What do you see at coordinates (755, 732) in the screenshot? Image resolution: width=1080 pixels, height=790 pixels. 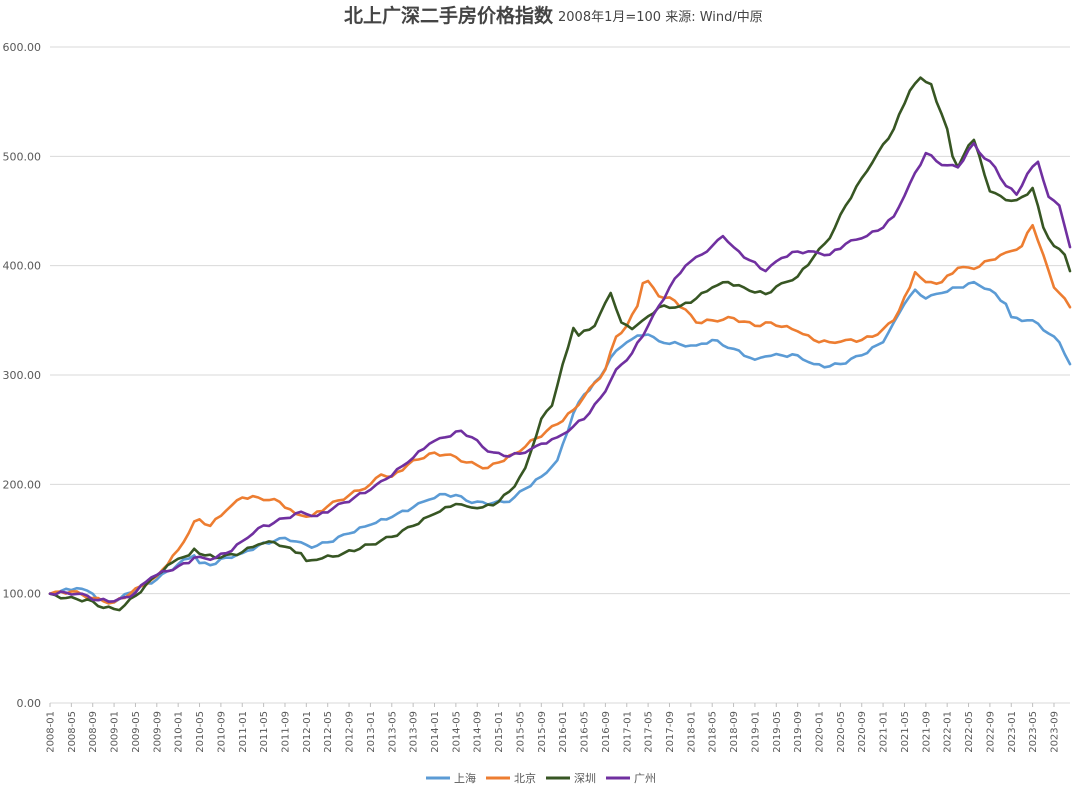 I see `x-tick-label: 2019-01` at bounding box center [755, 732].